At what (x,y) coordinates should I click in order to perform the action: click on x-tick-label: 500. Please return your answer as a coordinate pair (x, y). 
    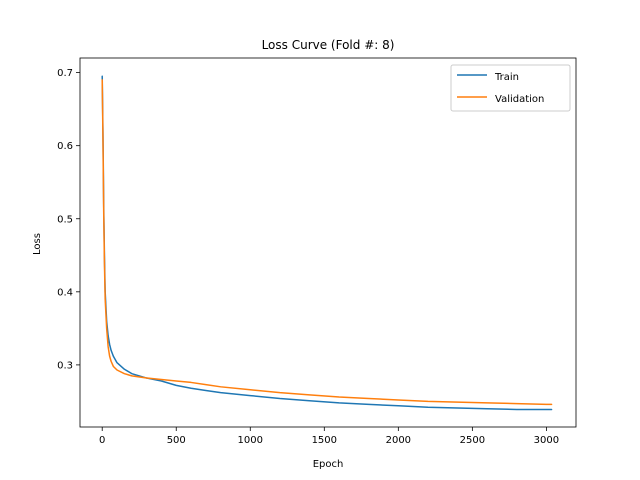
    Looking at the image, I should click on (176, 440).